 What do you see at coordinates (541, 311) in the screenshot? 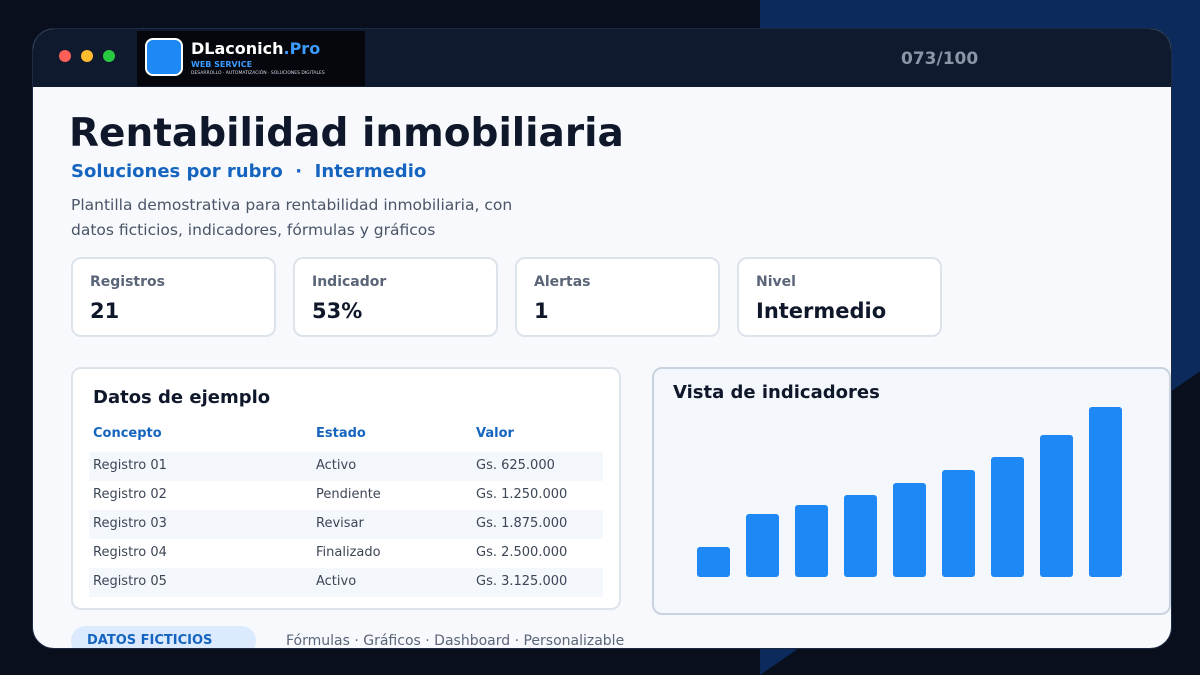
I see `kpi-value: 1` at bounding box center [541, 311].